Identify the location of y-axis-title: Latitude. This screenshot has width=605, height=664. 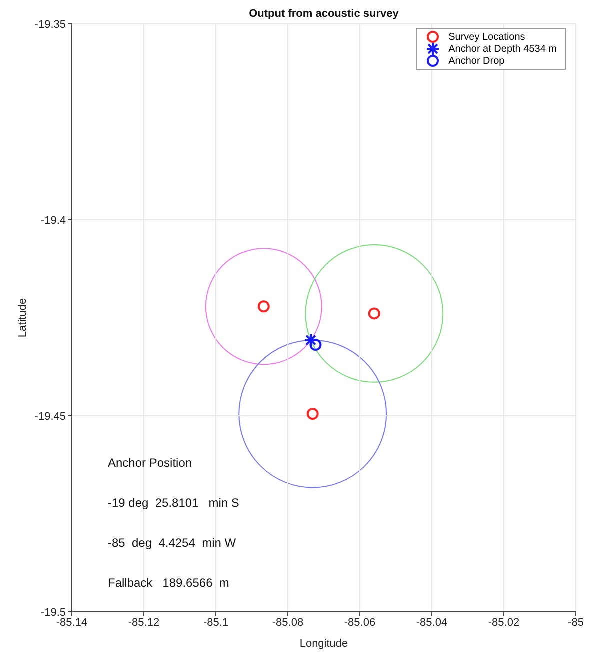
(23, 318).